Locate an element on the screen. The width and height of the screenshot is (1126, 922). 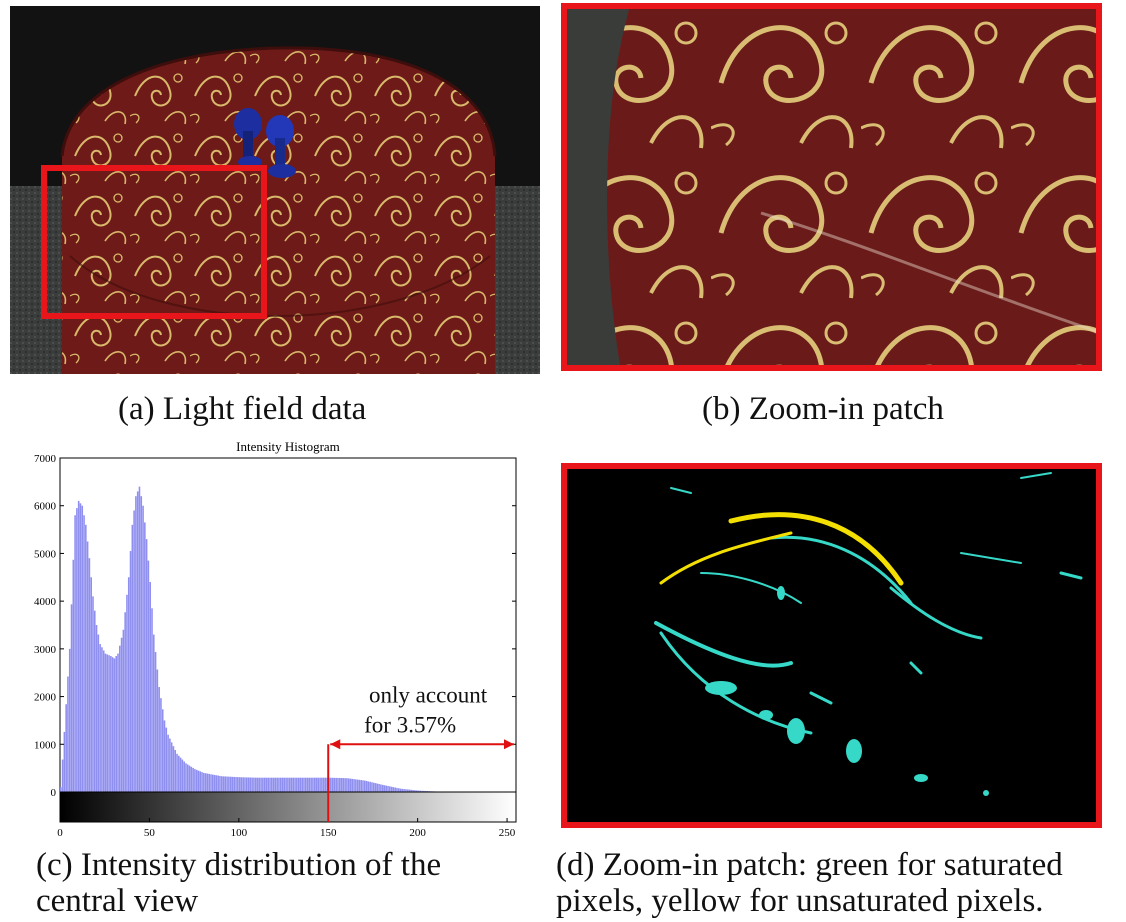
annotation-text-line1: only account is located at coordinates (428, 694).